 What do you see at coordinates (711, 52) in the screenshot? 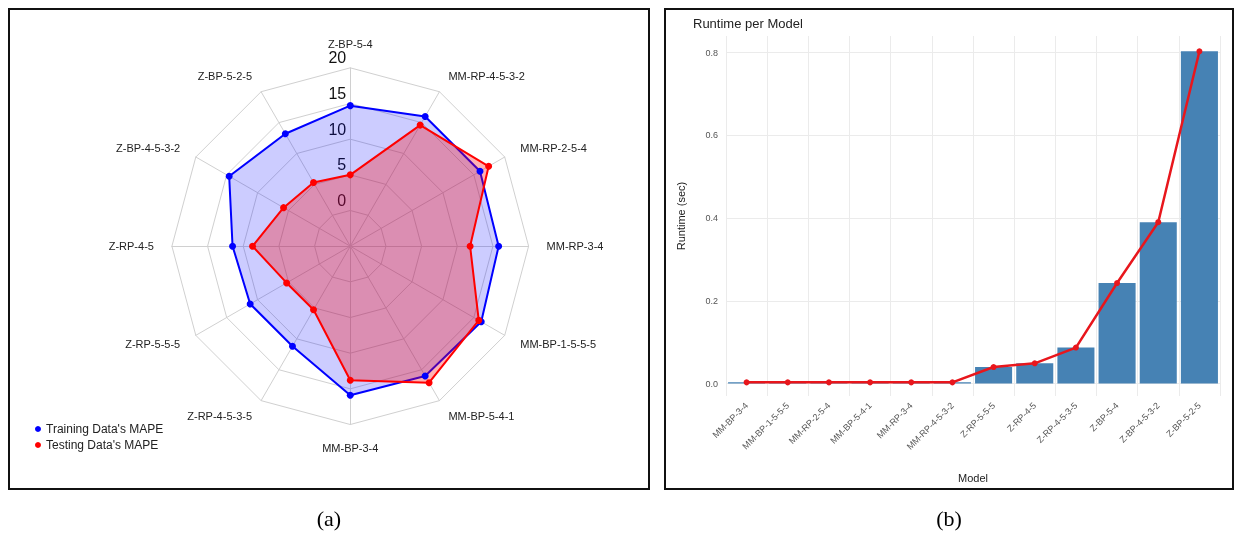
I see `y-tick-label: 0.8` at bounding box center [711, 52].